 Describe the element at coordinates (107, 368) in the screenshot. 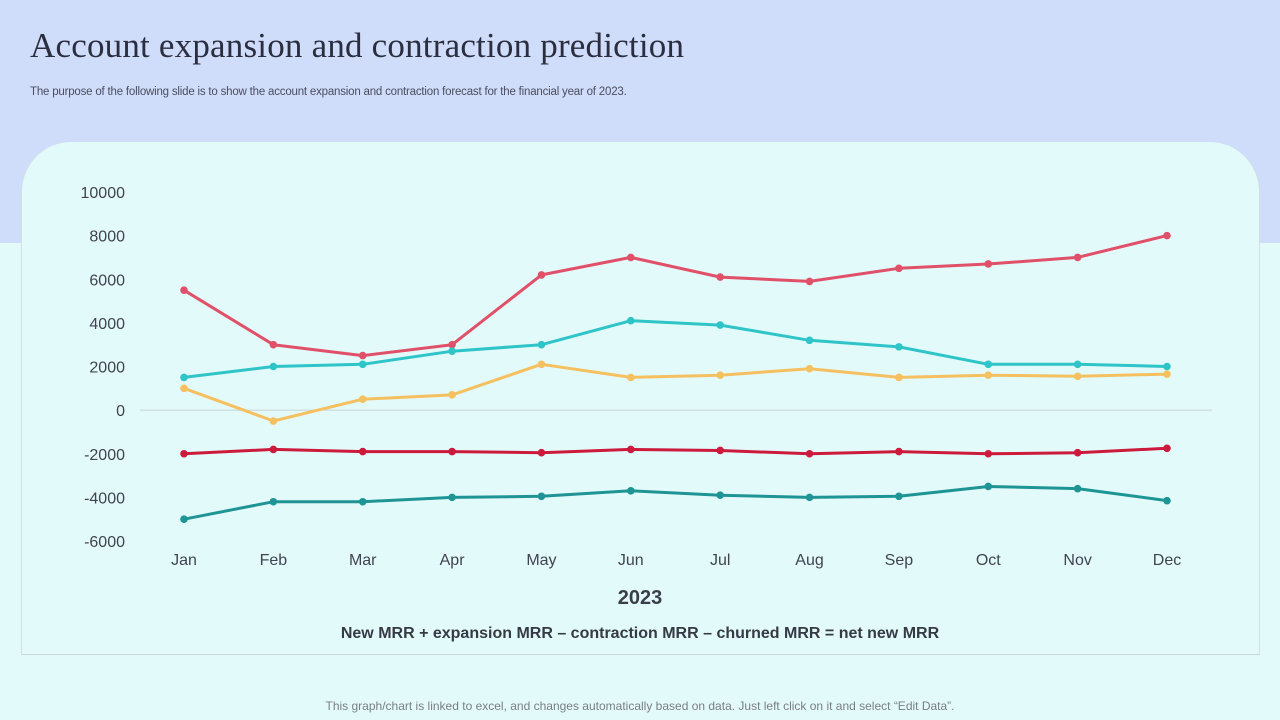

I see `y-tick-label: 2000` at that location.